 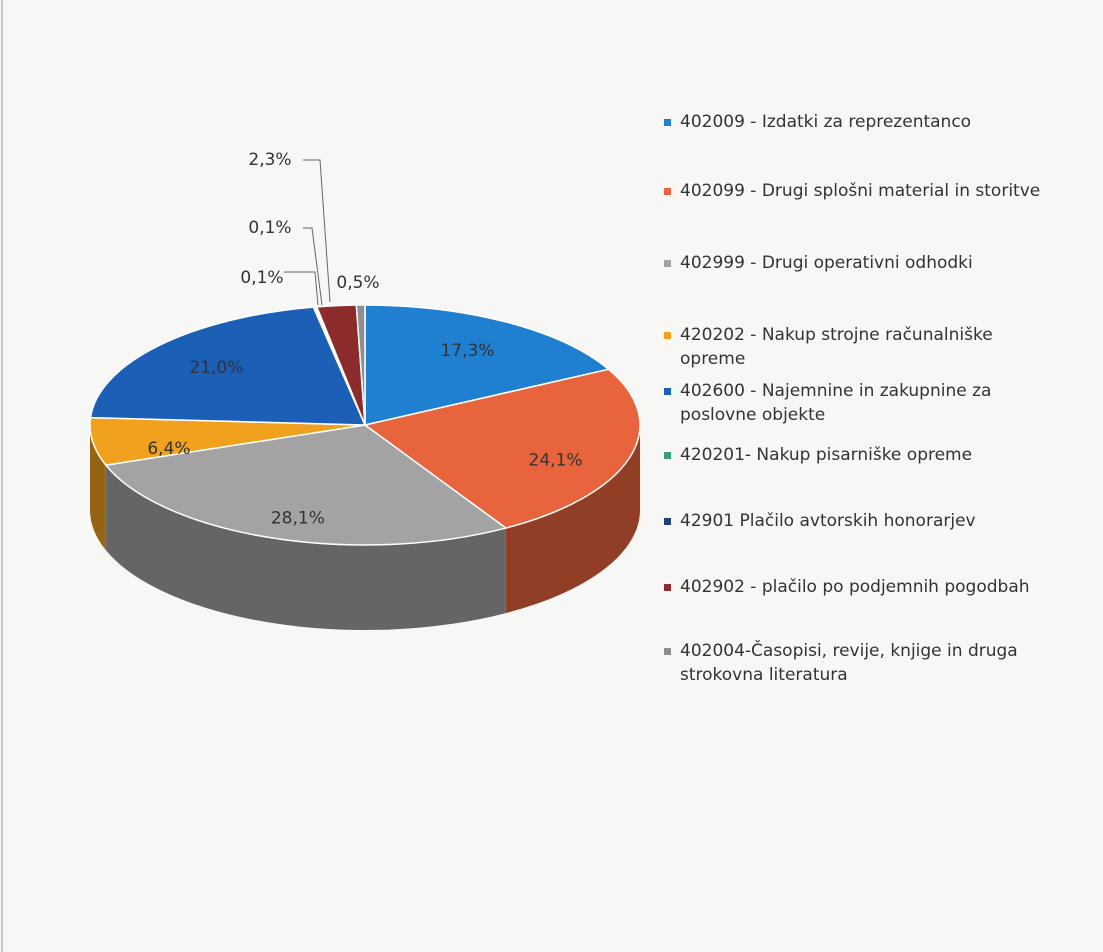 What do you see at coordinates (357, 283) in the screenshot?
I see `data-label: 0,5%` at bounding box center [357, 283].